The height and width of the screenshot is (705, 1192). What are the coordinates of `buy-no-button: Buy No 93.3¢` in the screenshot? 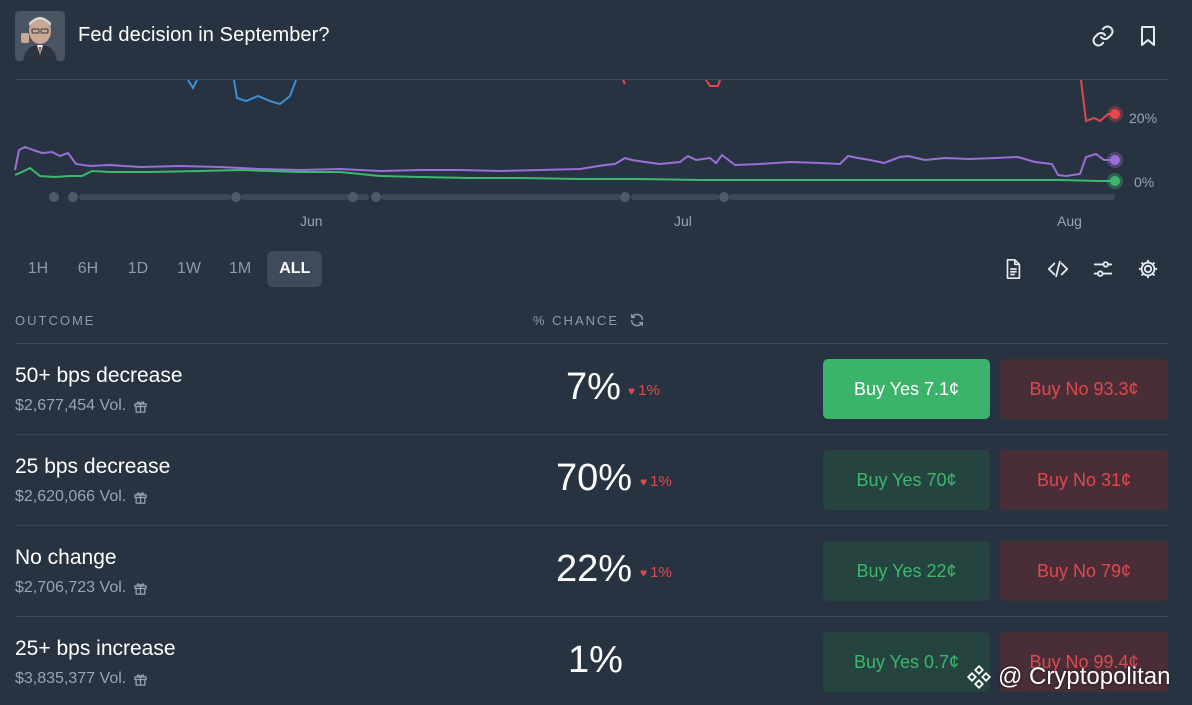 It's located at (1084, 389).